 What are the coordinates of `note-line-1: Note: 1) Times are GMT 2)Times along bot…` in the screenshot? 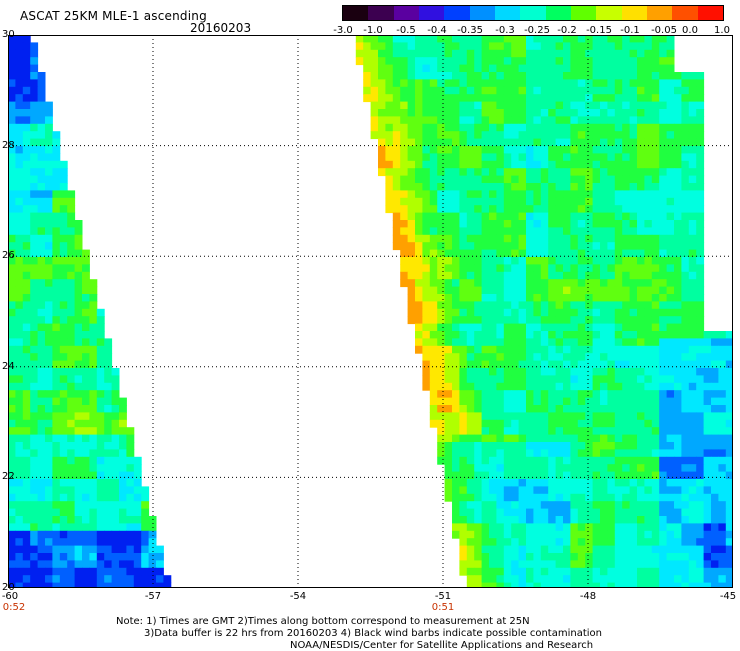 It's located at (323, 621).